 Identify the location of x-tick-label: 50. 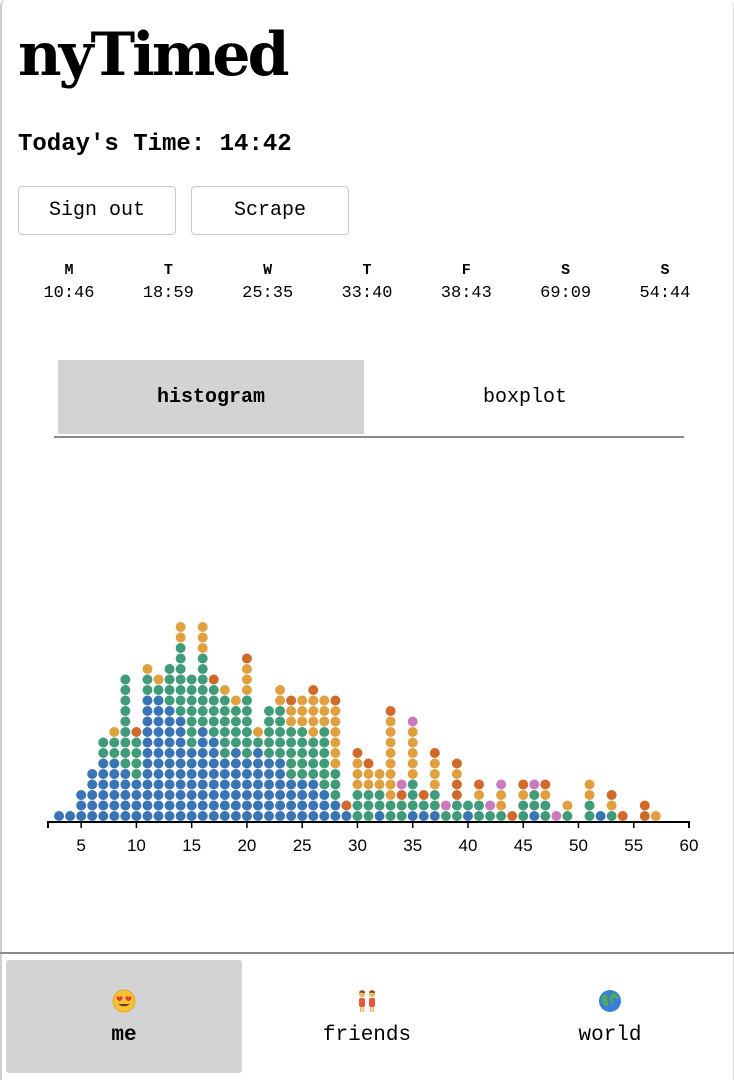
(578, 845).